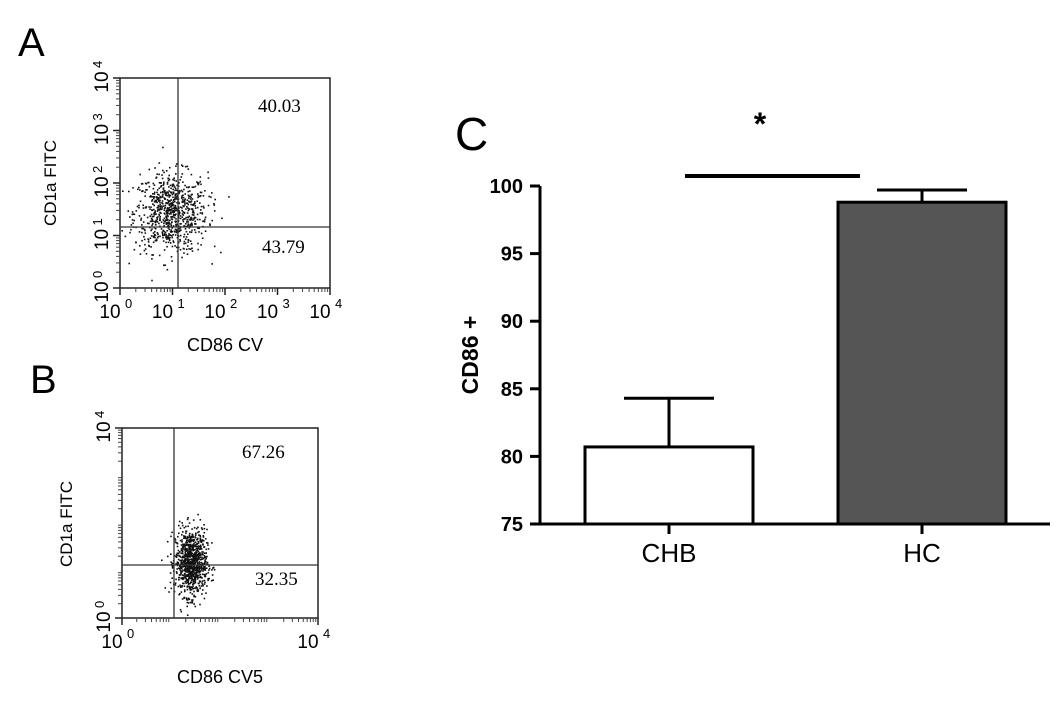  Describe the element at coordinates (669, 485) in the screenshot. I see `bar-chb` at that location.